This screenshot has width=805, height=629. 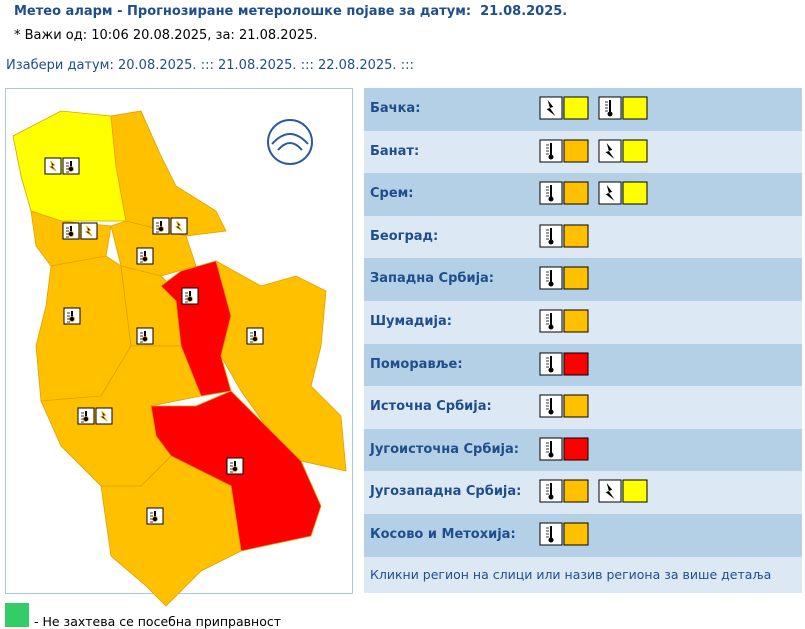 I want to click on region-row: Бачка:, so click(x=583, y=109).